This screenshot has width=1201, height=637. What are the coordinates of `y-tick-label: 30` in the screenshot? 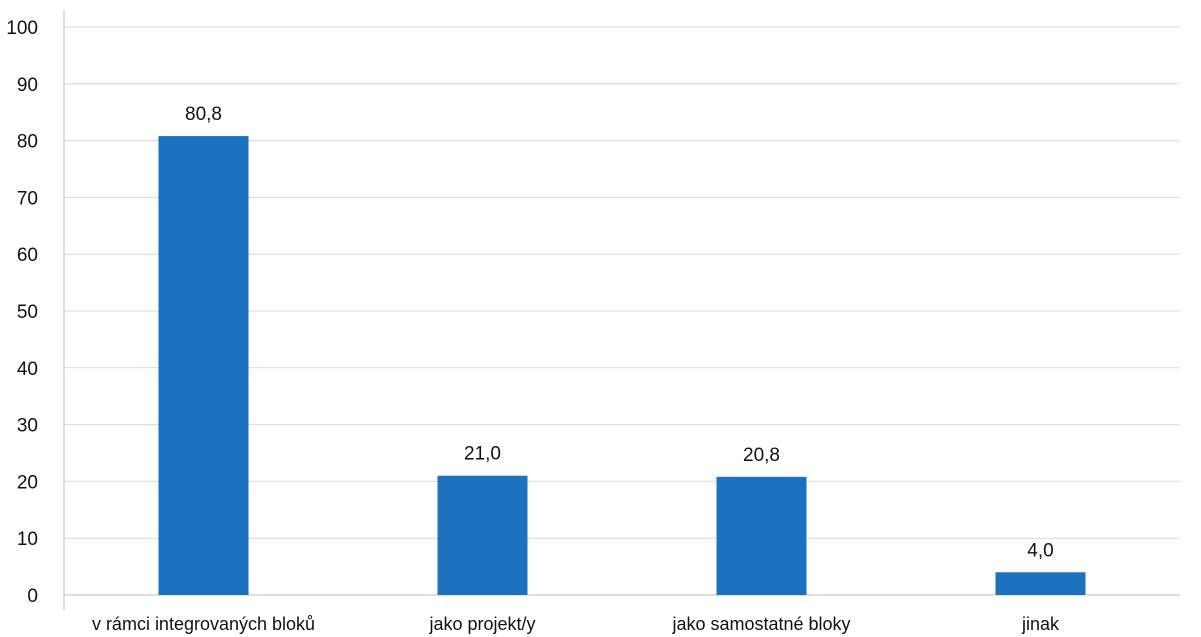 It's located at (27, 426).